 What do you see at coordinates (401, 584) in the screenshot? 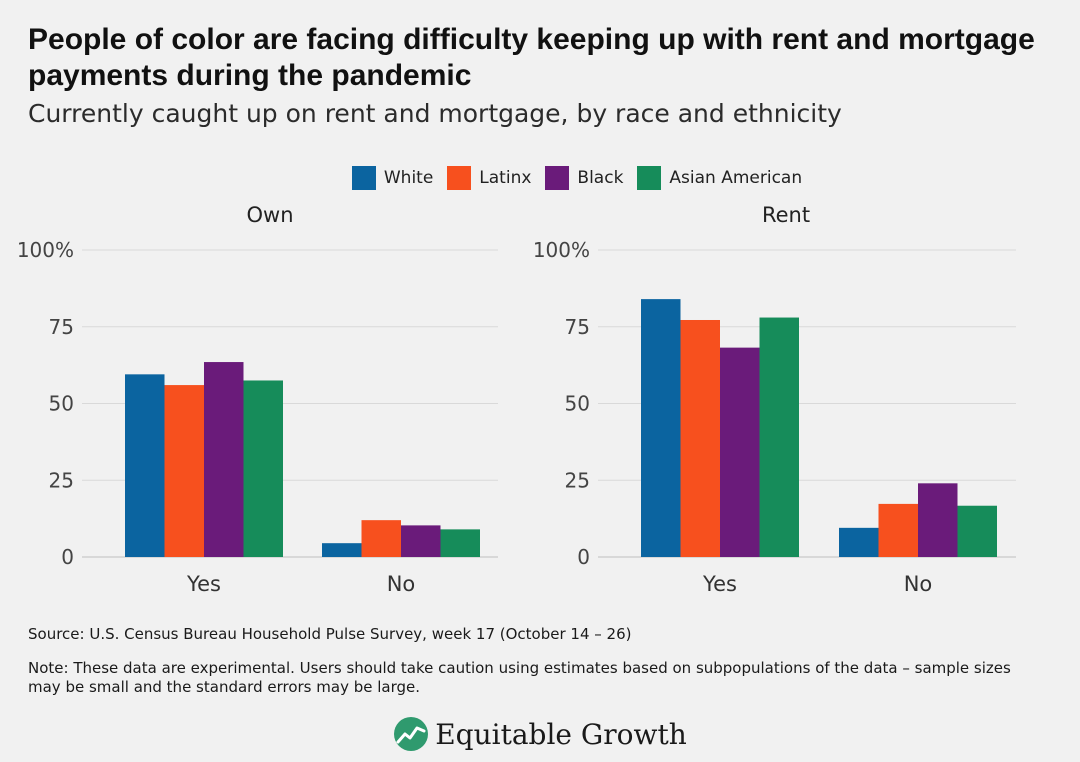
I see `x-tick-label-own-no: No` at bounding box center [401, 584].